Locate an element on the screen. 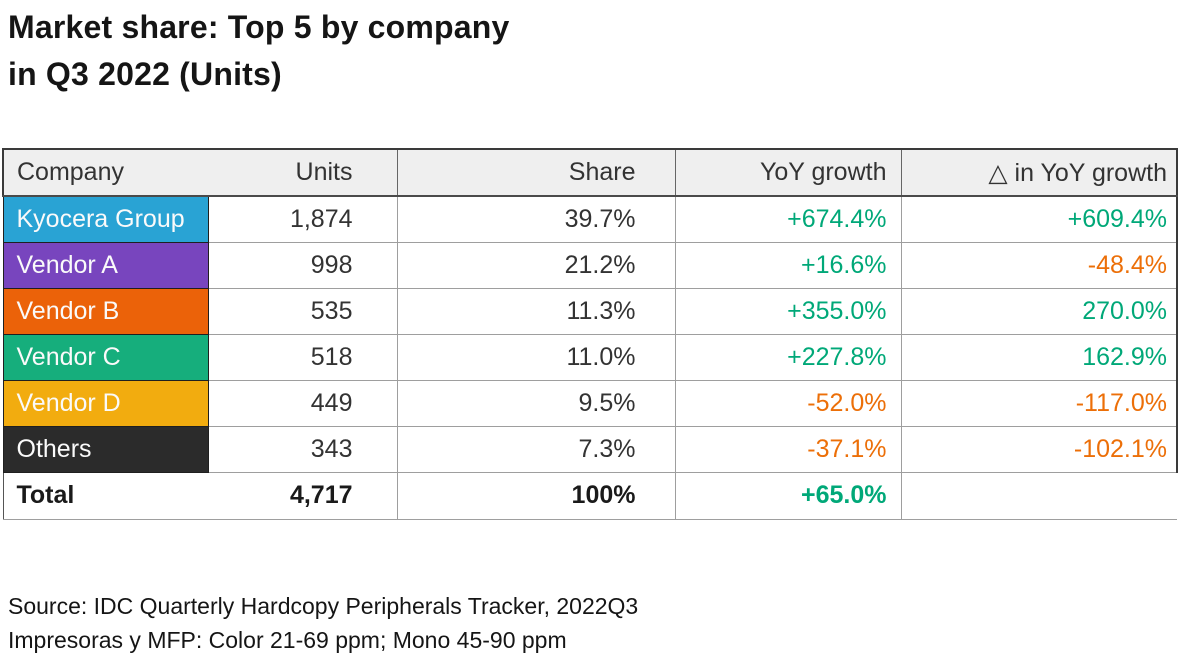 The image size is (1178, 663). total-yoy-cell: +65.0% is located at coordinates (787, 496).